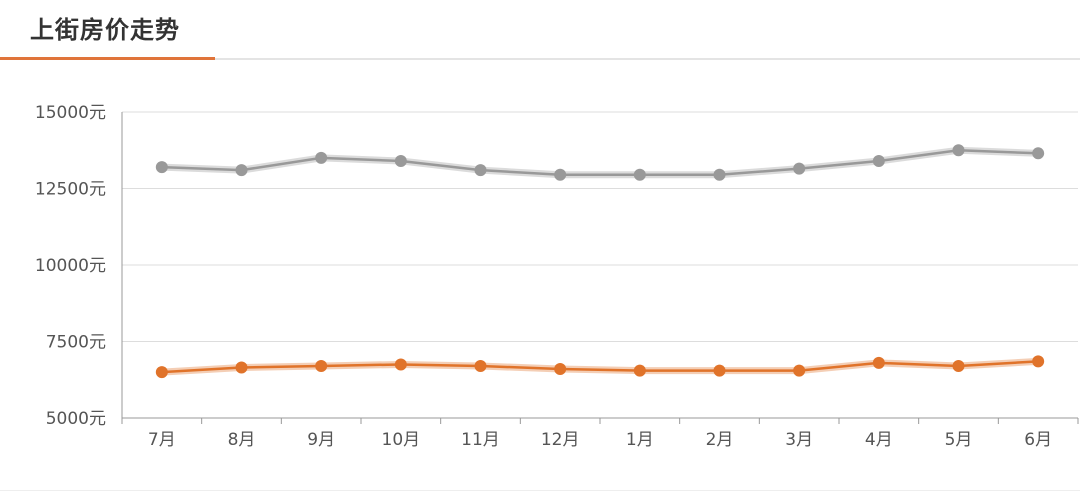 This screenshot has height=494, width=1080. Describe the element at coordinates (401, 440) in the screenshot. I see `x-tick-label: 10月` at that location.